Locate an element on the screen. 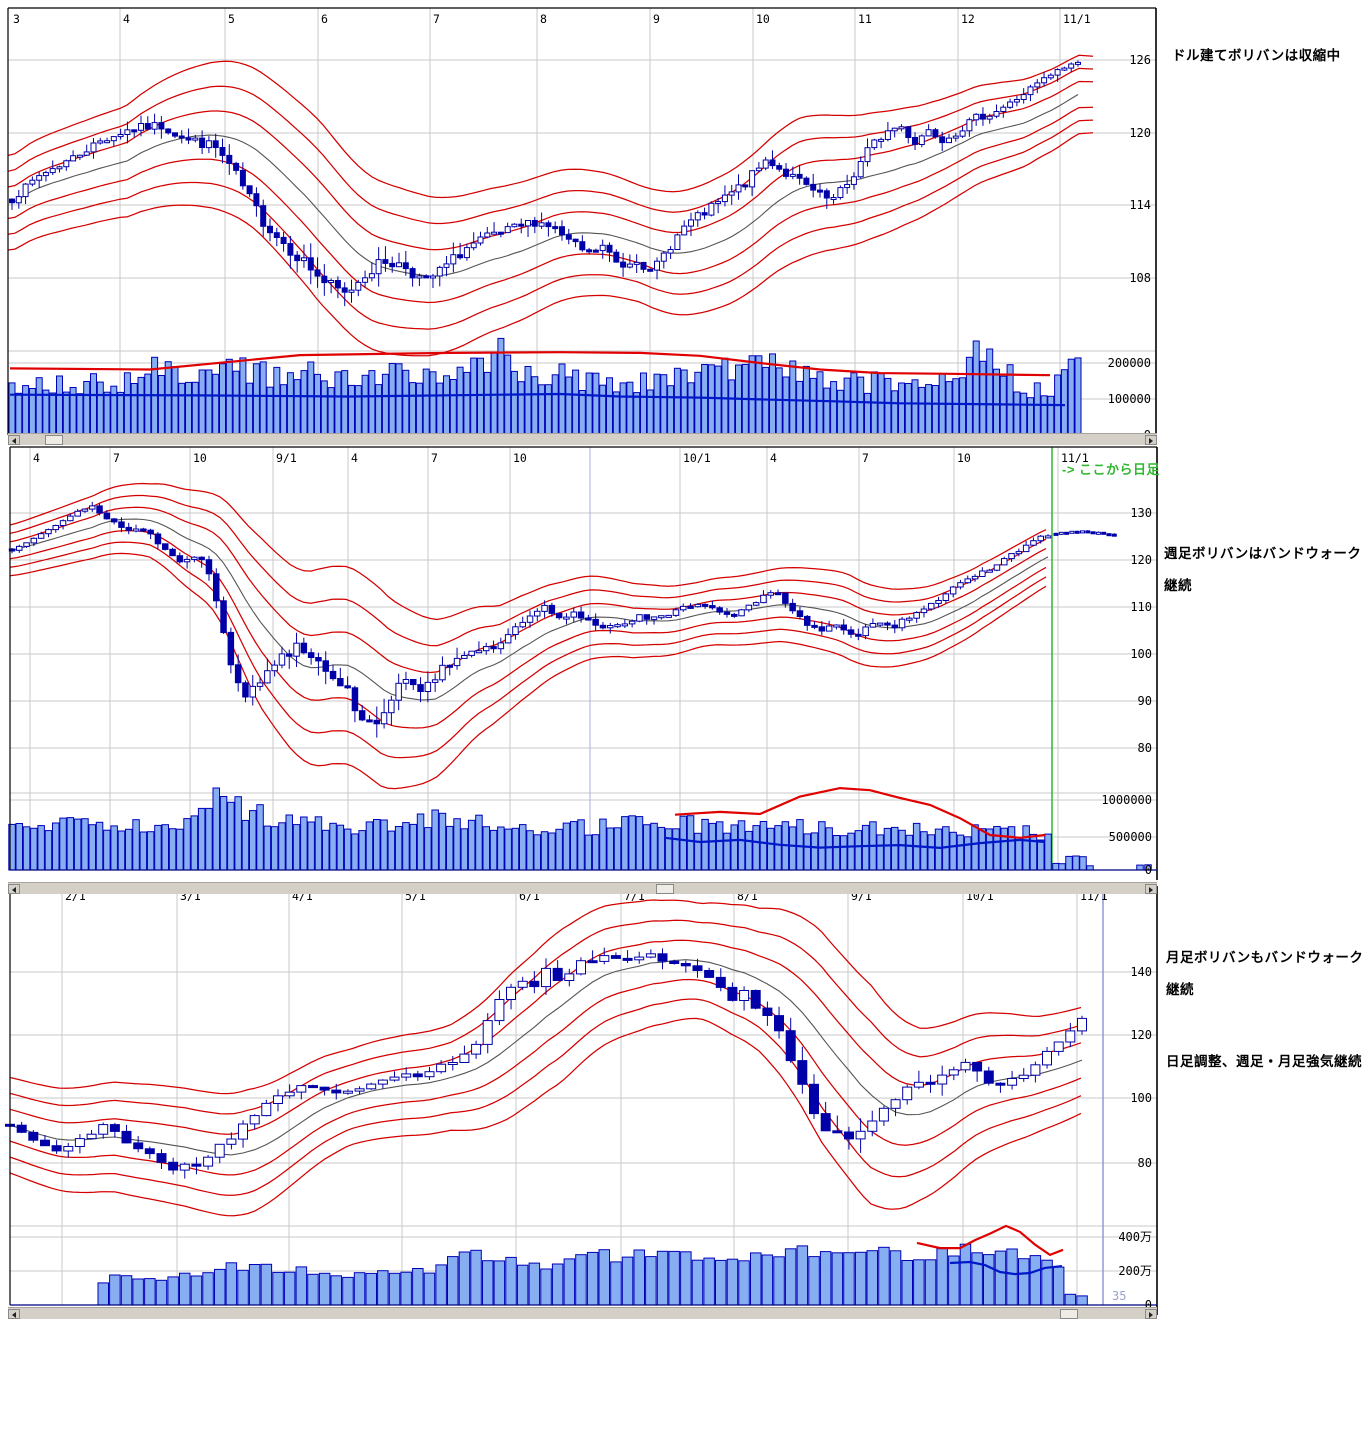  svg-text: 130 is located at coordinates (1141, 513).